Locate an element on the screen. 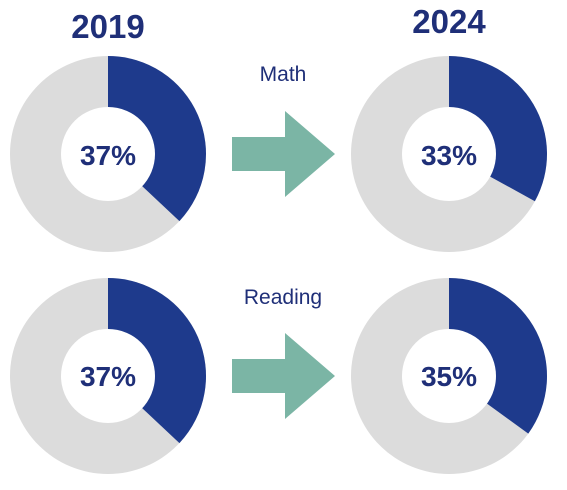  donut-label-reading-2024: 35% is located at coordinates (449, 376).